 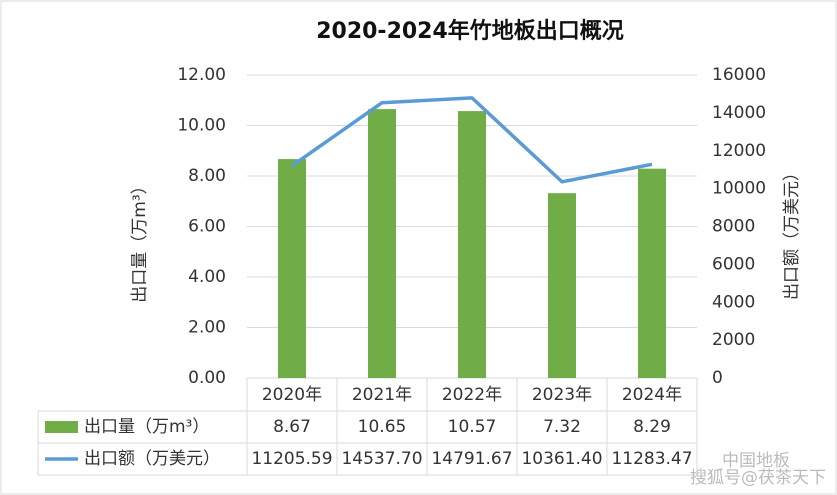 I want to click on table-value: 8.29, so click(x=652, y=427).